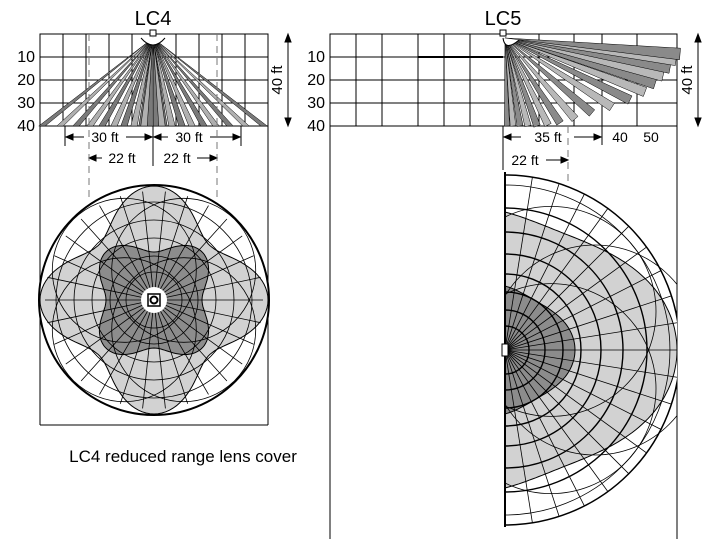  What do you see at coordinates (698, 80) in the screenshot?
I see `lc5-height-dimension` at bounding box center [698, 80].